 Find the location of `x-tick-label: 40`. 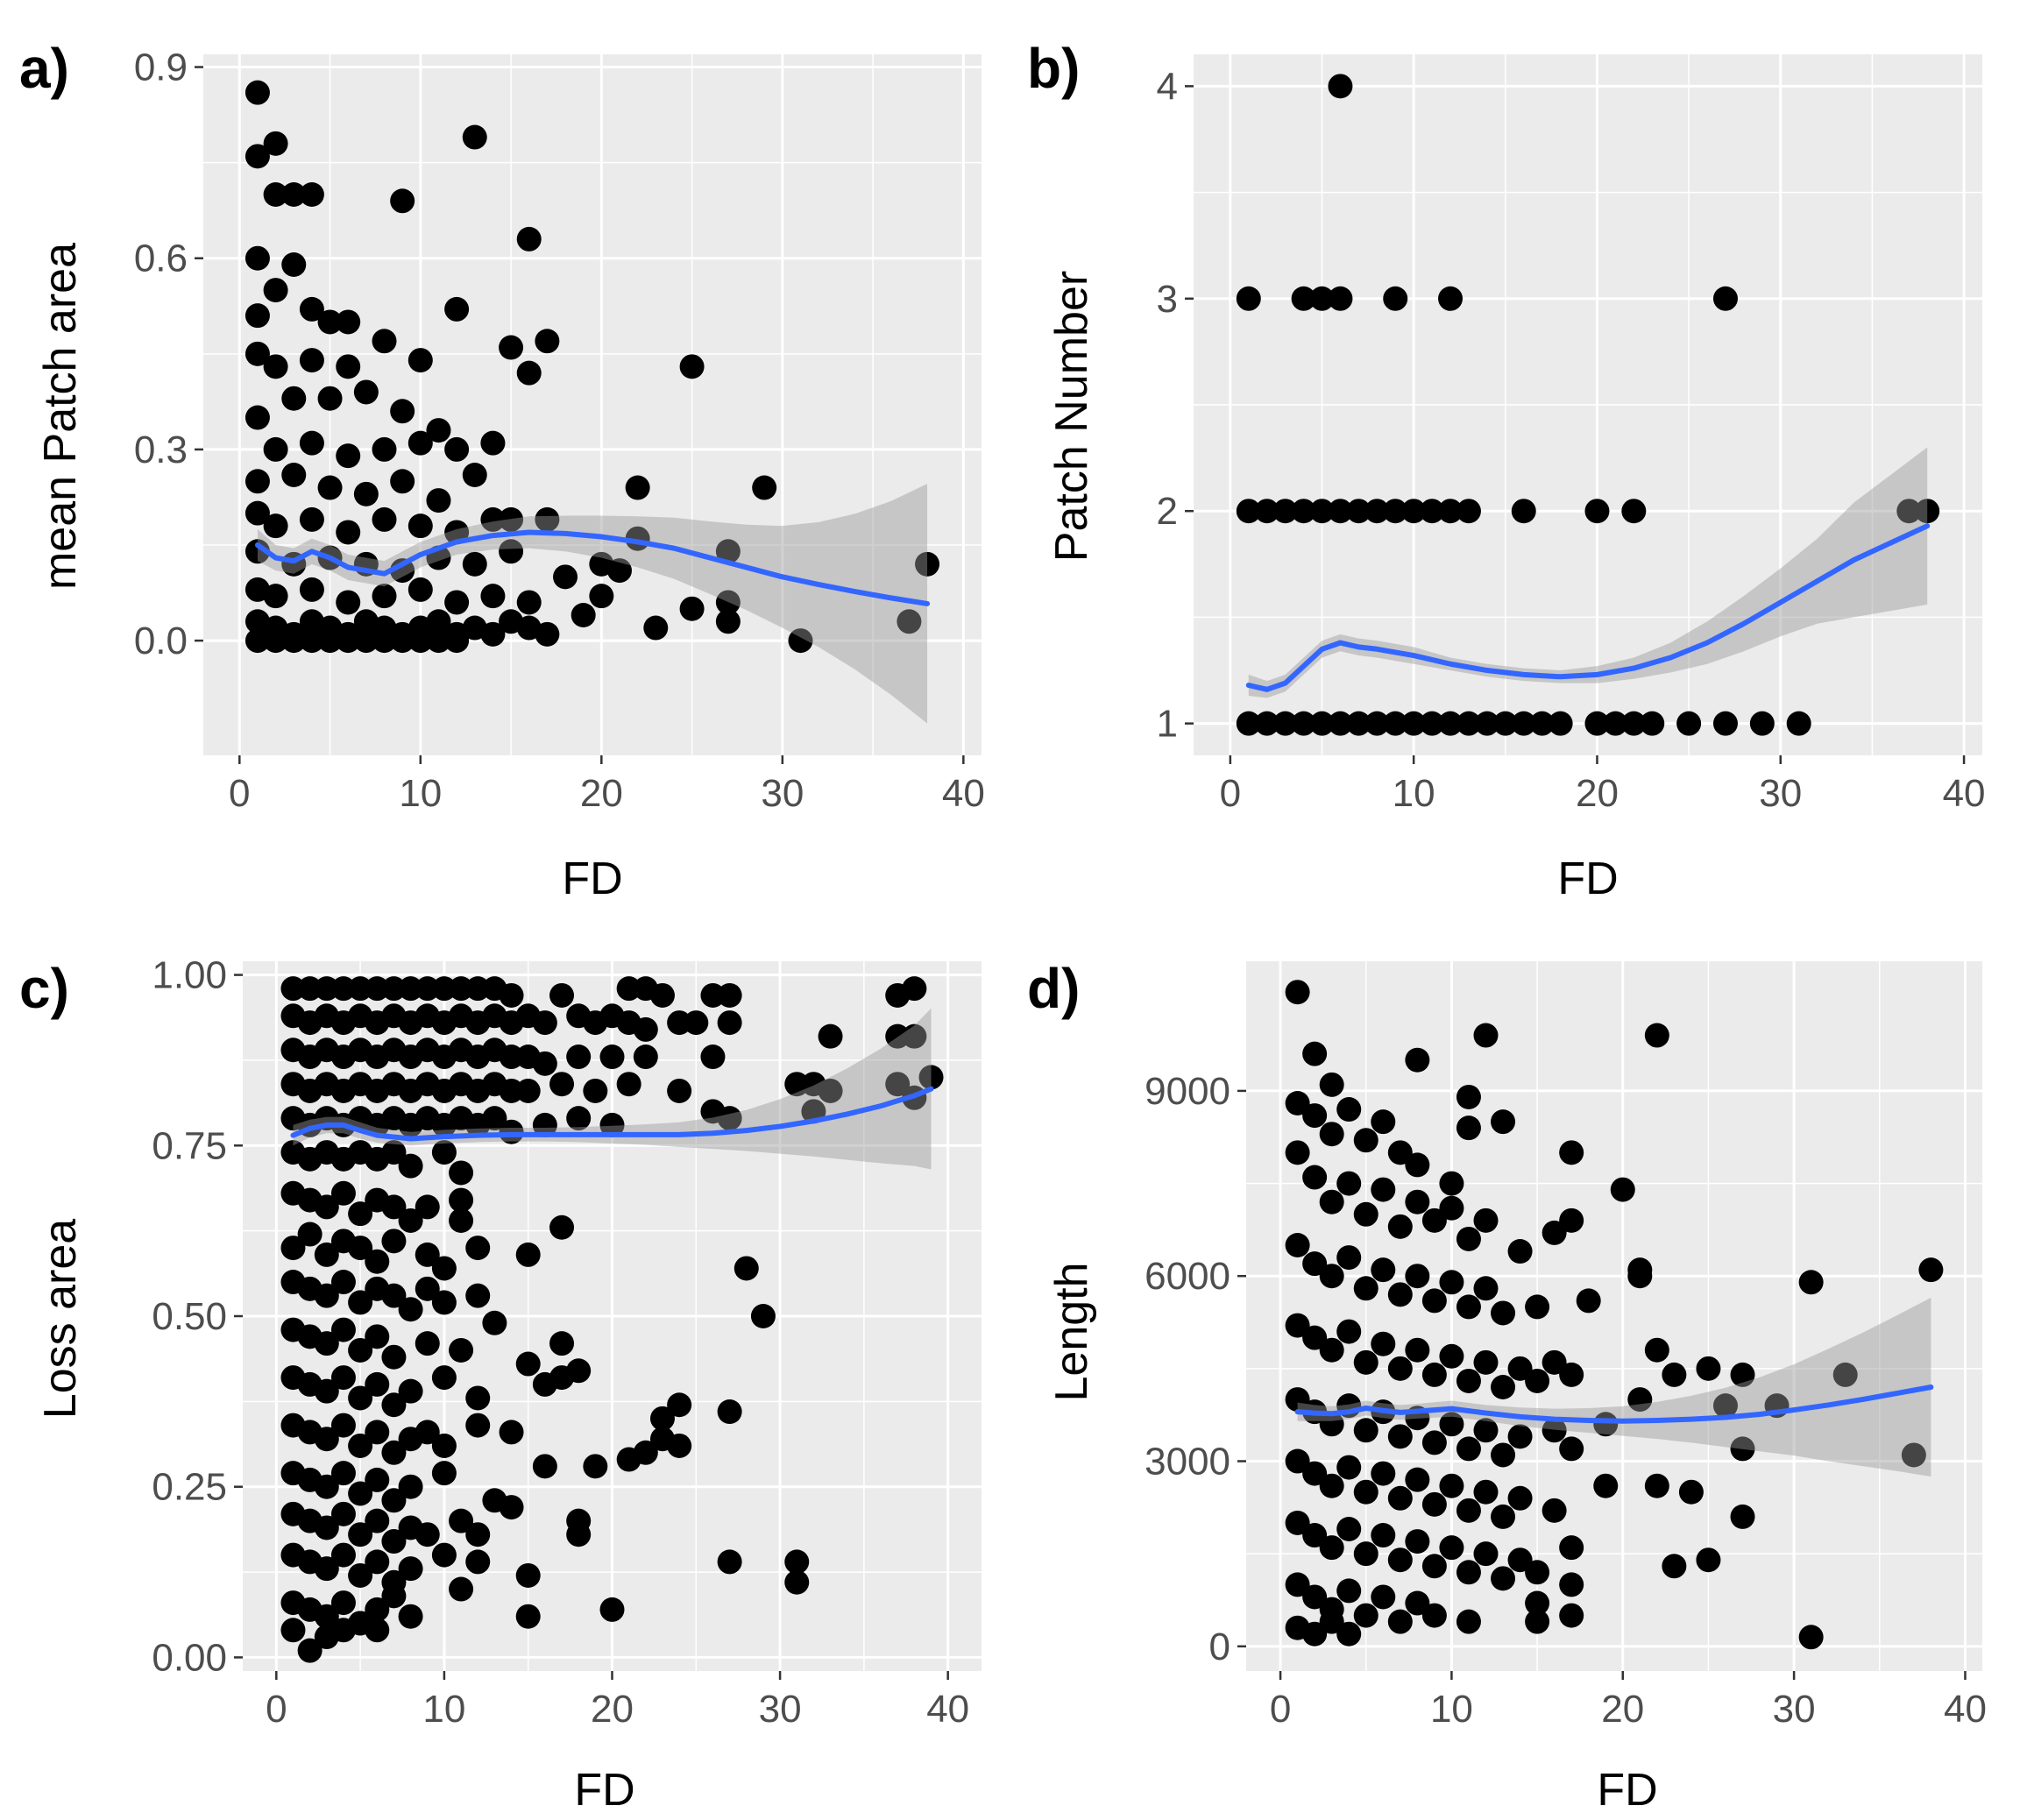

x-tick-label: 40 is located at coordinates (963, 793).